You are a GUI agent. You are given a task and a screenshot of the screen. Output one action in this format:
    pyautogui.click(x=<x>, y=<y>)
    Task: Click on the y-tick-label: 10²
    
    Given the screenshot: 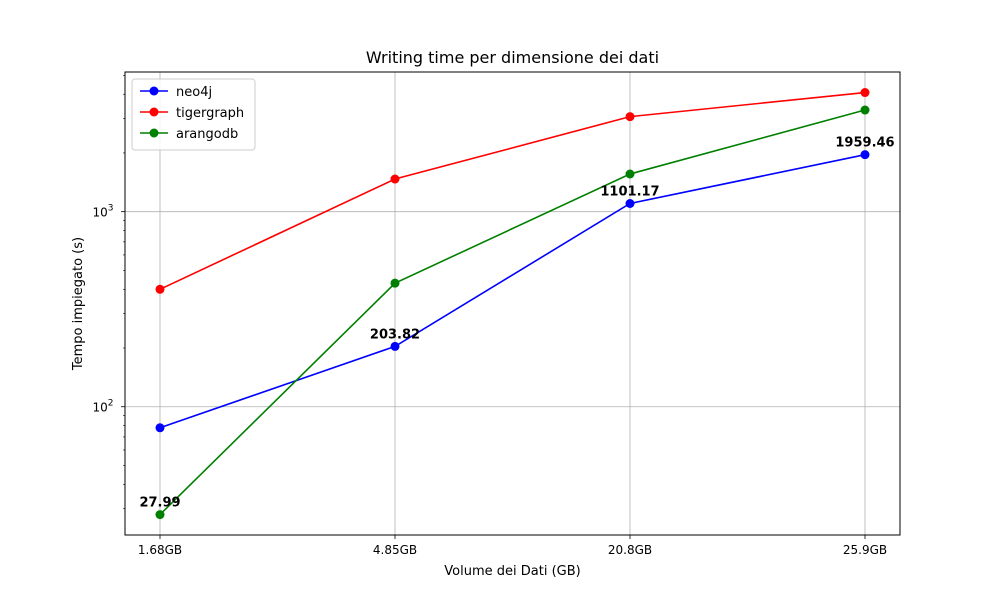 What is the action you would take?
    pyautogui.click(x=102, y=407)
    